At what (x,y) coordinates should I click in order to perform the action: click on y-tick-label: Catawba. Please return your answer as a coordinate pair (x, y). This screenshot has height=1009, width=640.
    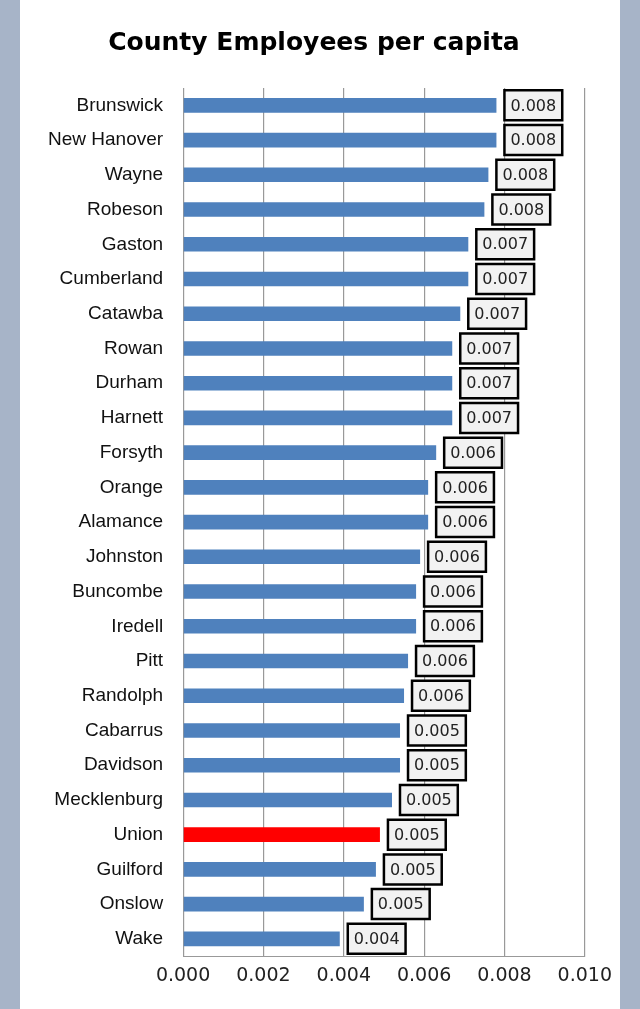
    Looking at the image, I should click on (126, 312).